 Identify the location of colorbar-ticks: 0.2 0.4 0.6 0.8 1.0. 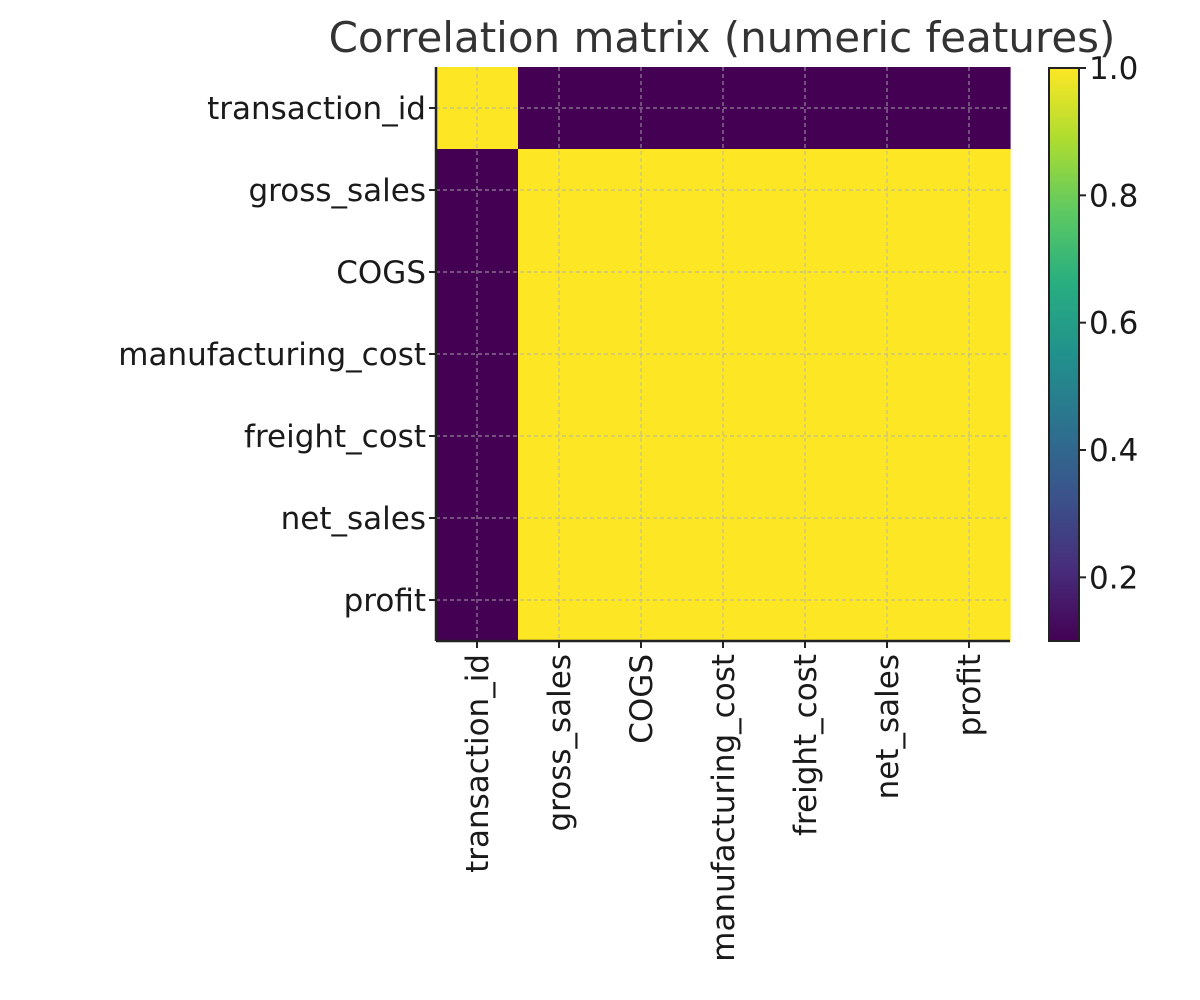
(1108, 323).